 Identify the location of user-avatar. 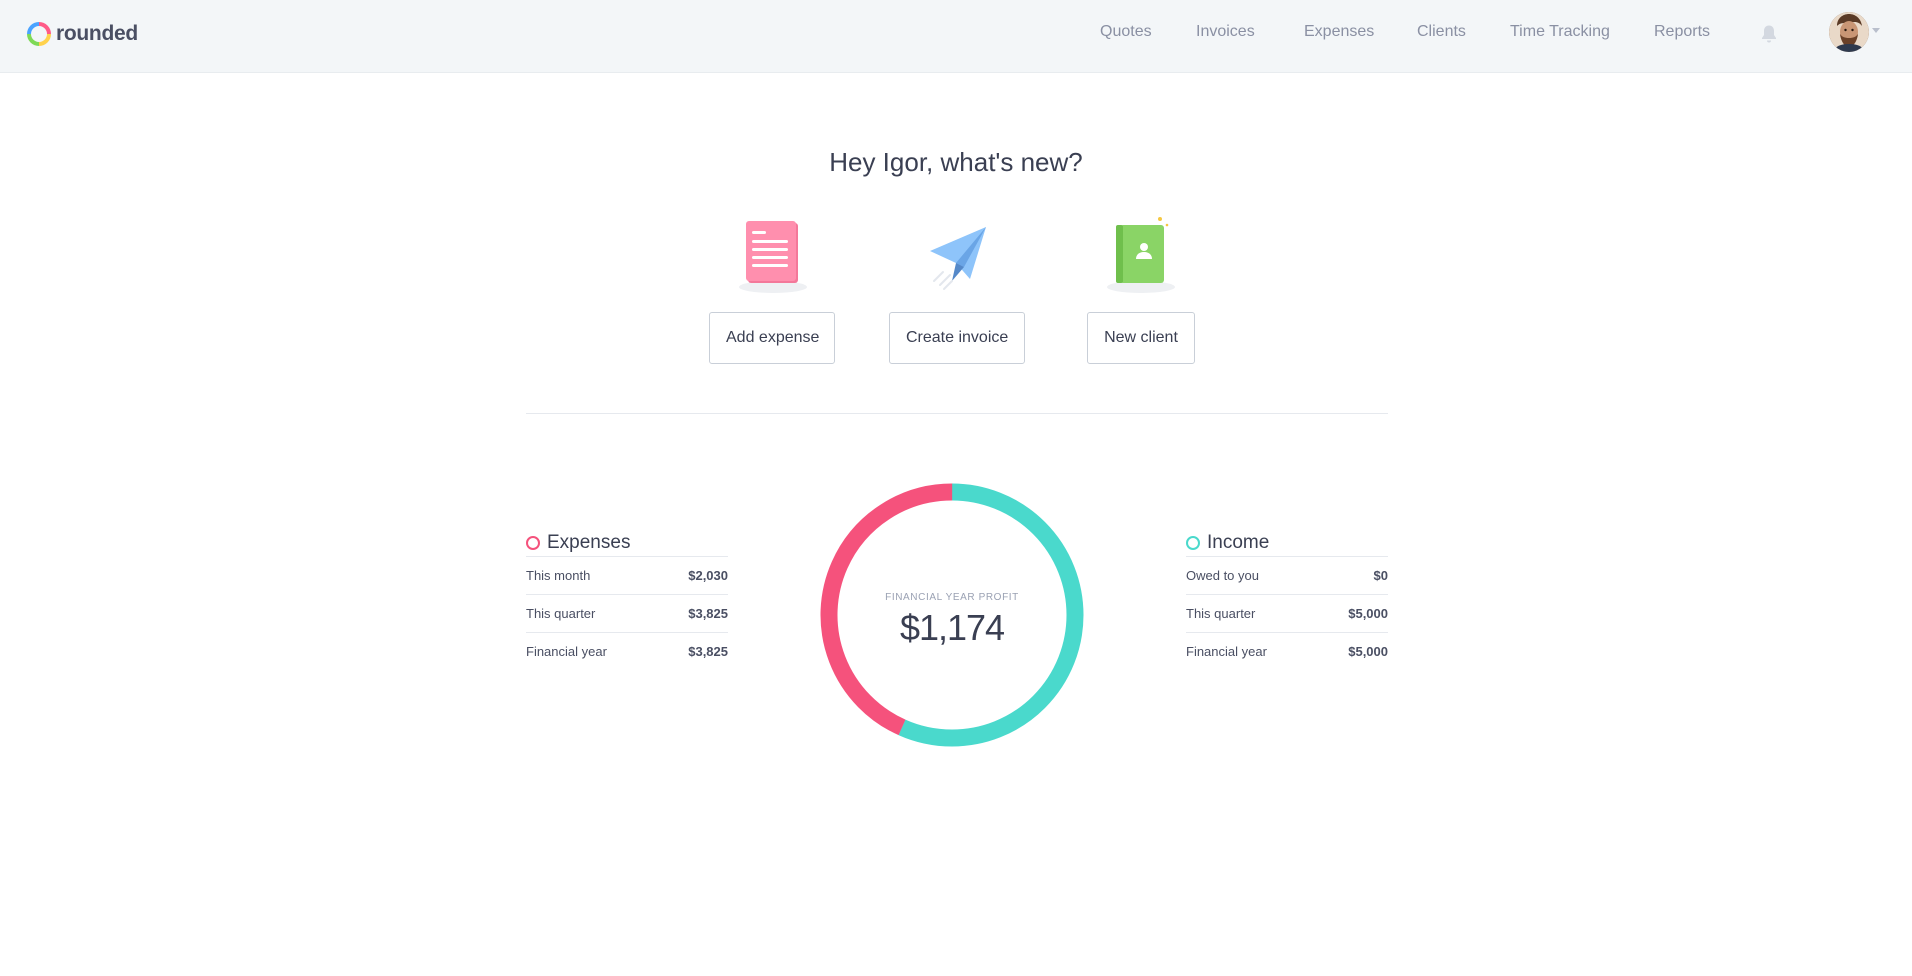
(1849, 32).